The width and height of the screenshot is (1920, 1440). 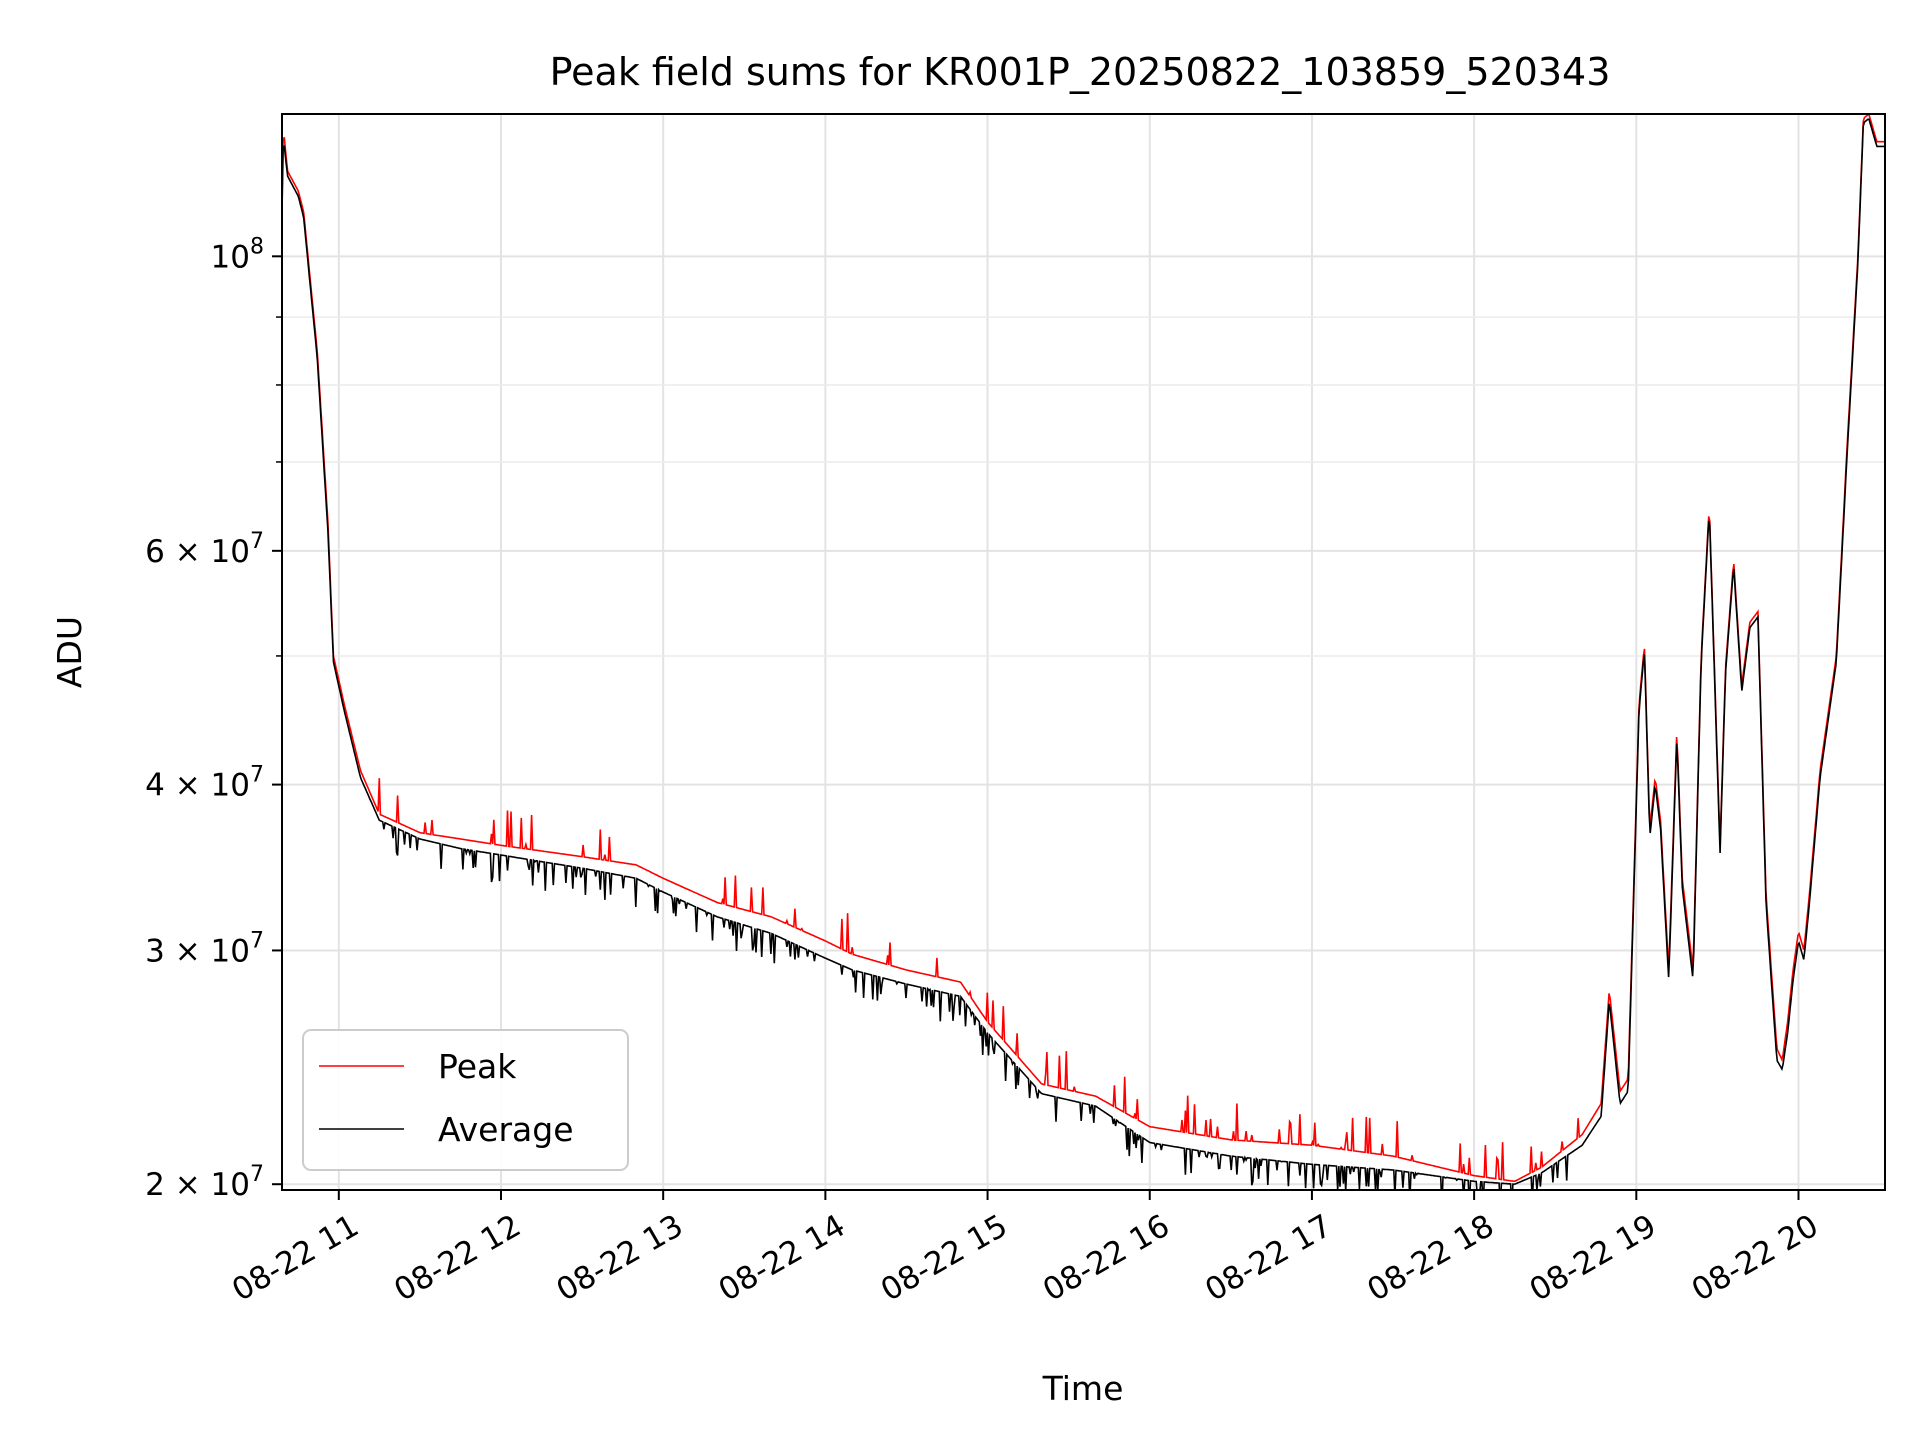 What do you see at coordinates (204, 783) in the screenshot?
I see `y-tick-label: 4 × 107` at bounding box center [204, 783].